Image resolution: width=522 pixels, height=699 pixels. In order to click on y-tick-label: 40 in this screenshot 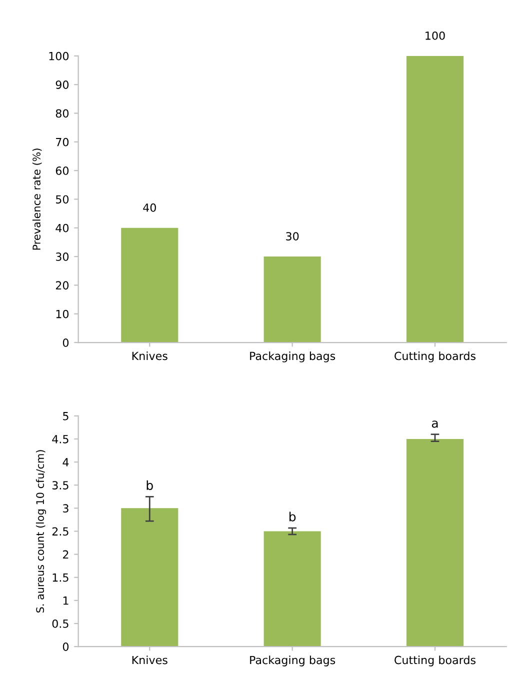, I will do `click(62, 228)`.